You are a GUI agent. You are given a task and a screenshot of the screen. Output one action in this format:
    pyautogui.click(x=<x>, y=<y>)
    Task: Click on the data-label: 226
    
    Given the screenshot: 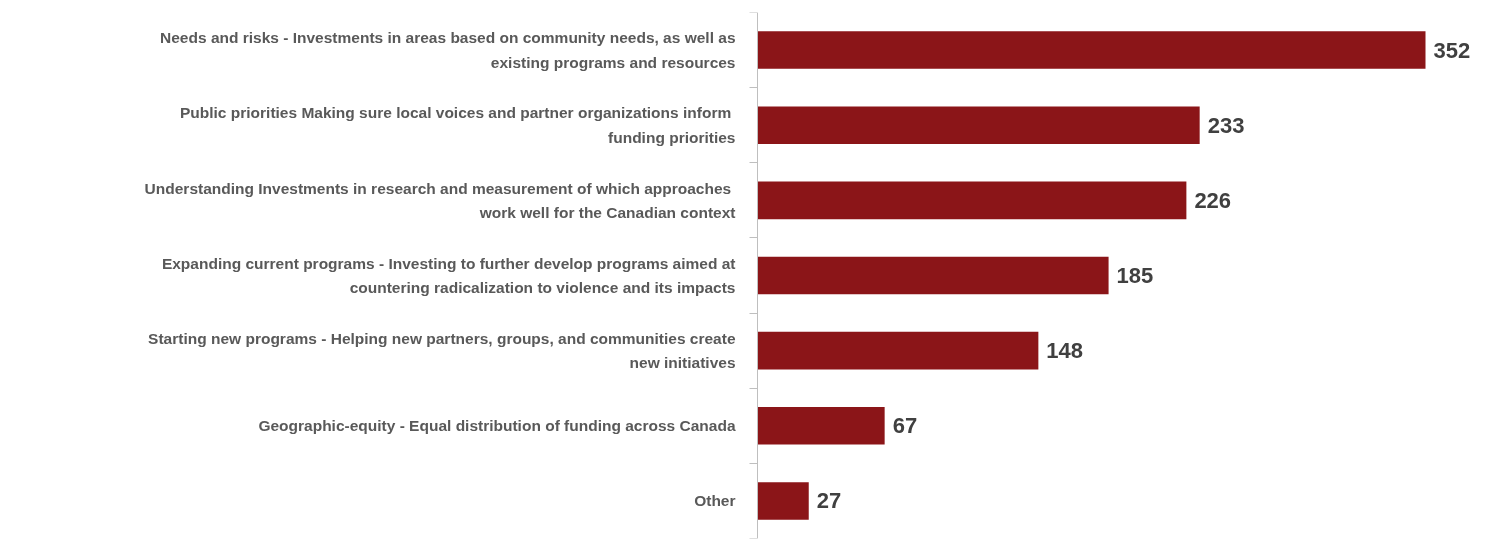 What is the action you would take?
    pyautogui.click(x=1213, y=200)
    